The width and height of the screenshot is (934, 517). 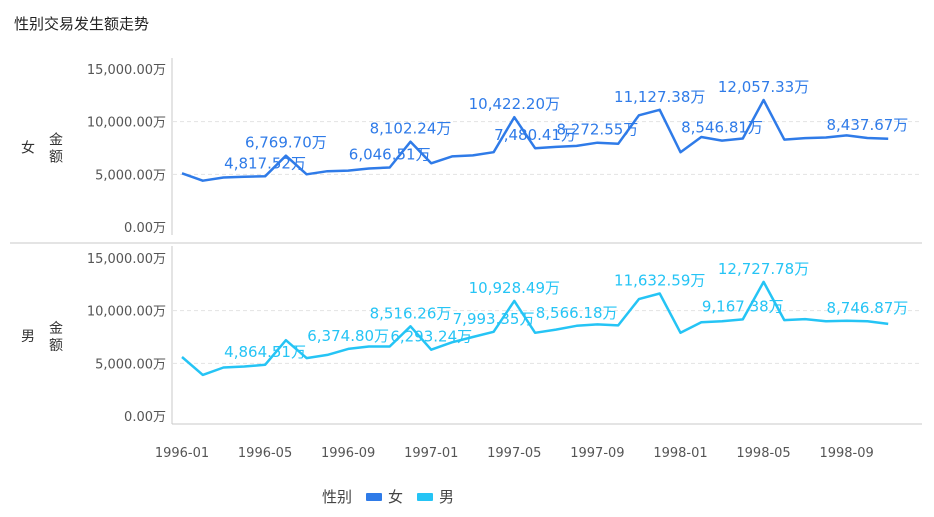 What do you see at coordinates (514, 453) in the screenshot?
I see `x-tick-label: 1997-05` at bounding box center [514, 453].